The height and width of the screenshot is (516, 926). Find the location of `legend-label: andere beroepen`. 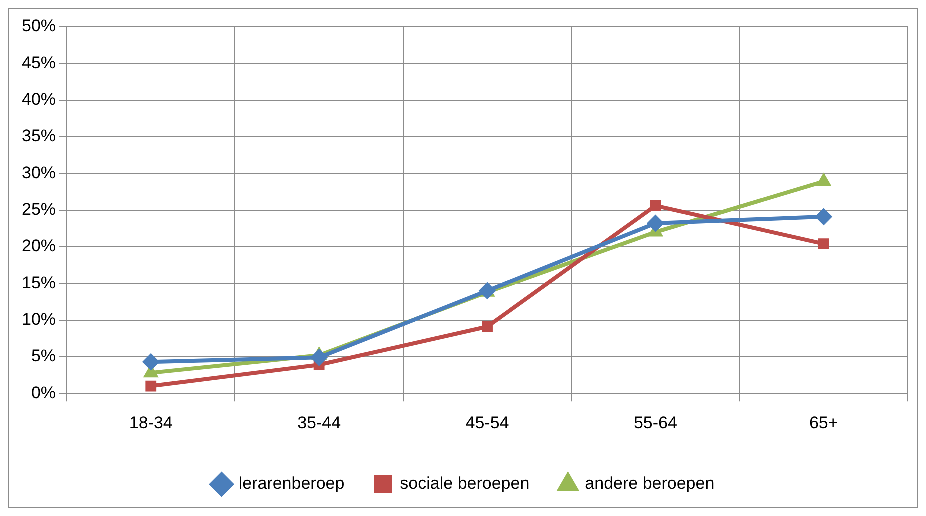

legend-label: andere beroepen is located at coordinates (650, 484).